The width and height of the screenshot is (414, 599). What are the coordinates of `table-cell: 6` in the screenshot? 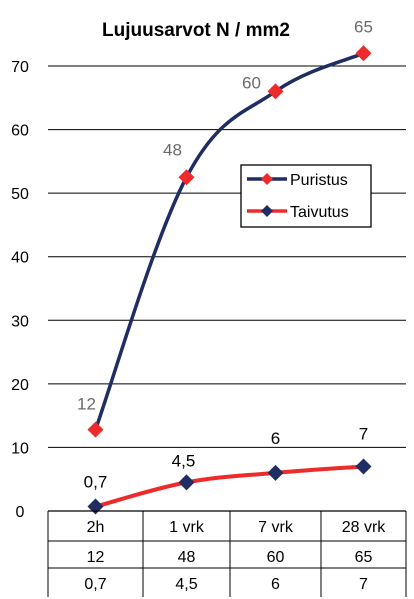 It's located at (275, 584).